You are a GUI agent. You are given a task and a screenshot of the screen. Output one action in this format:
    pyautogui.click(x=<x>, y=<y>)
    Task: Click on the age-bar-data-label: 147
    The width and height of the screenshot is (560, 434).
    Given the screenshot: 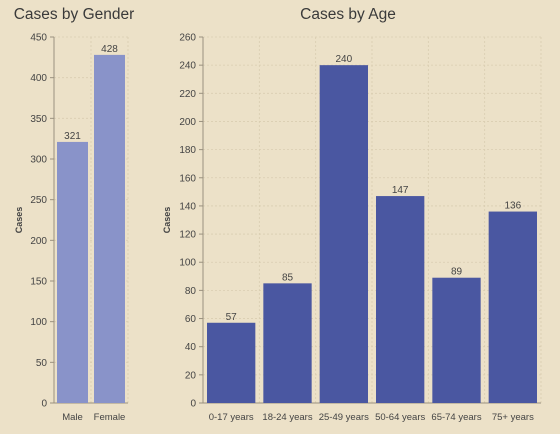 What is the action you would take?
    pyautogui.click(x=400, y=190)
    